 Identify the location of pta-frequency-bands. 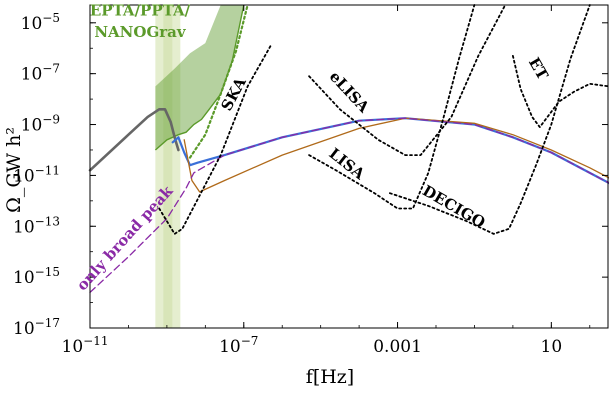
(168, 166).